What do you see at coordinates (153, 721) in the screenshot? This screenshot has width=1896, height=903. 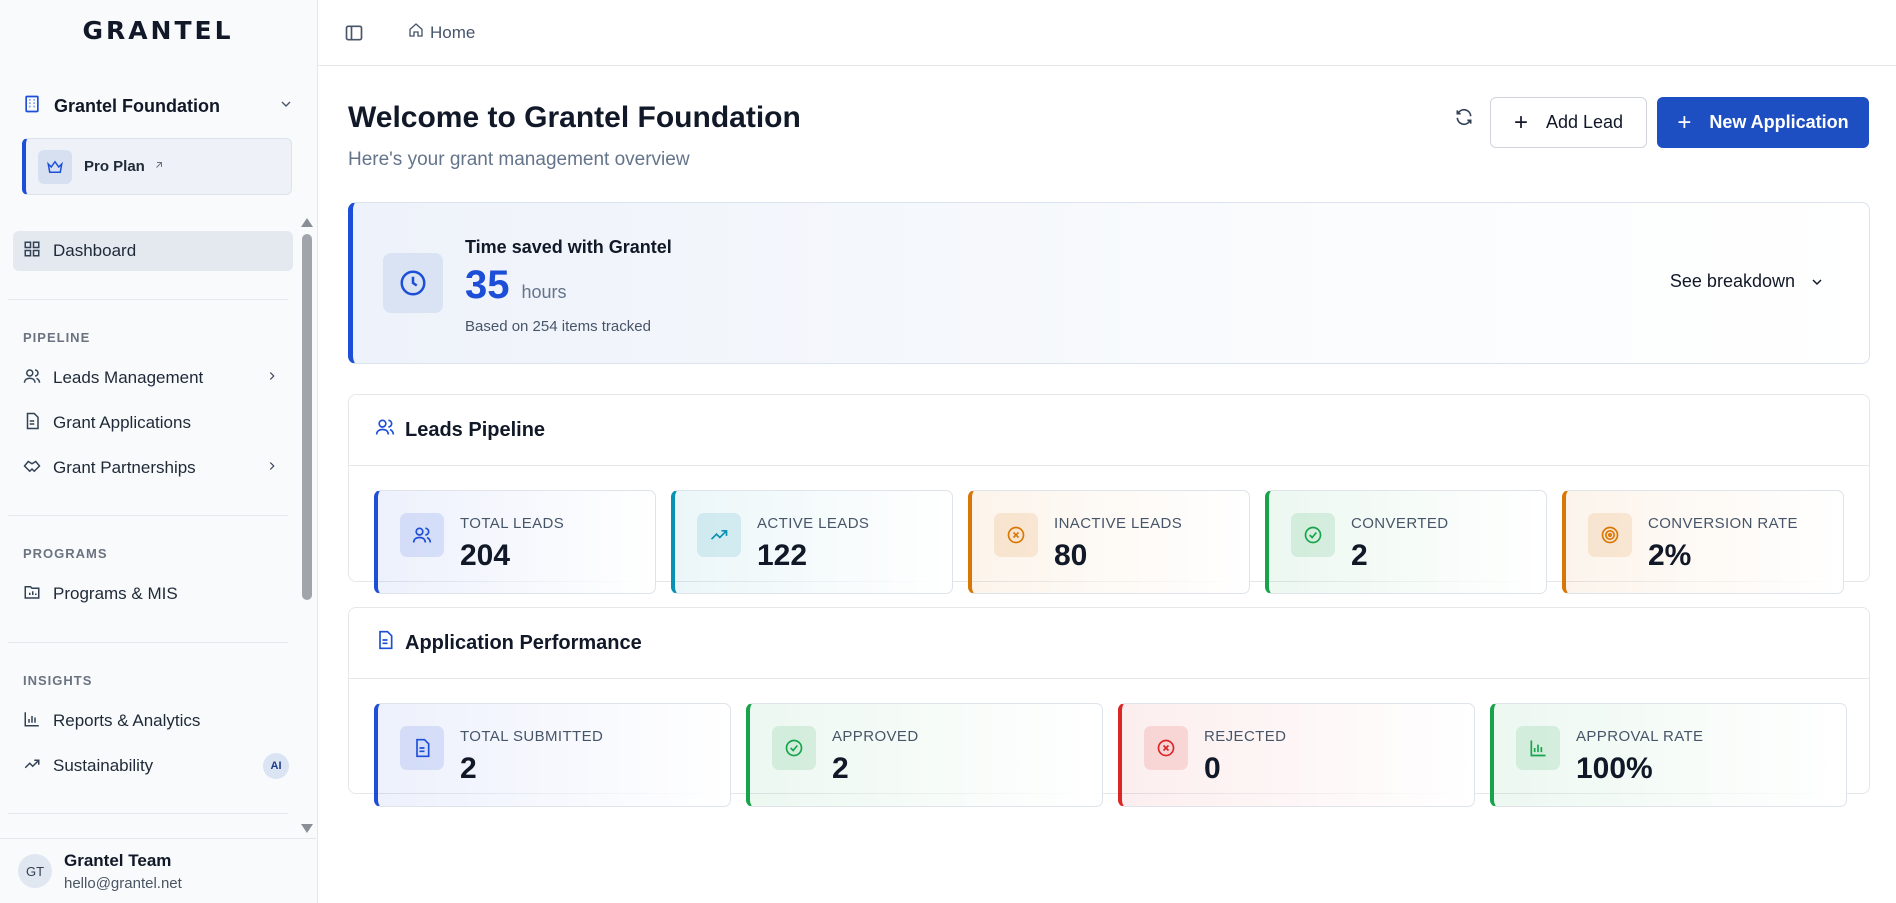 I see `sidebar-item-reports: Reports & Analytics` at bounding box center [153, 721].